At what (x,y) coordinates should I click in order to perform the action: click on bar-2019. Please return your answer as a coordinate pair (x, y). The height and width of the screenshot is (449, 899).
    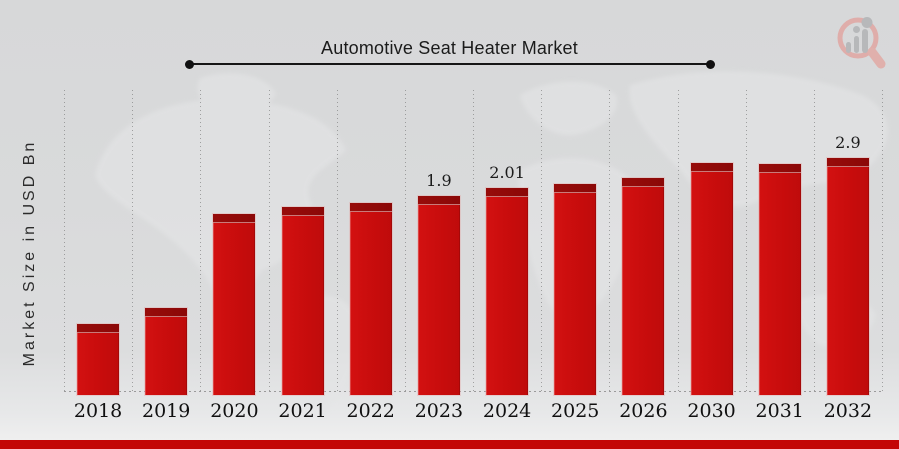
    Looking at the image, I should click on (166, 351).